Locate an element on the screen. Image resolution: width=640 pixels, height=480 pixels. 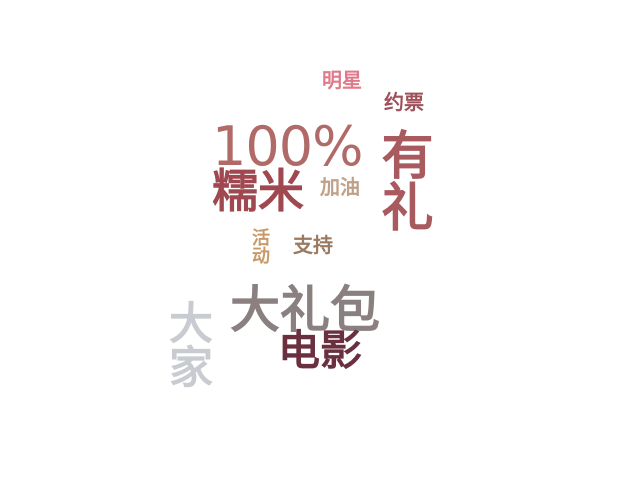
word-youli: 有礼 is located at coordinates (402, 180).